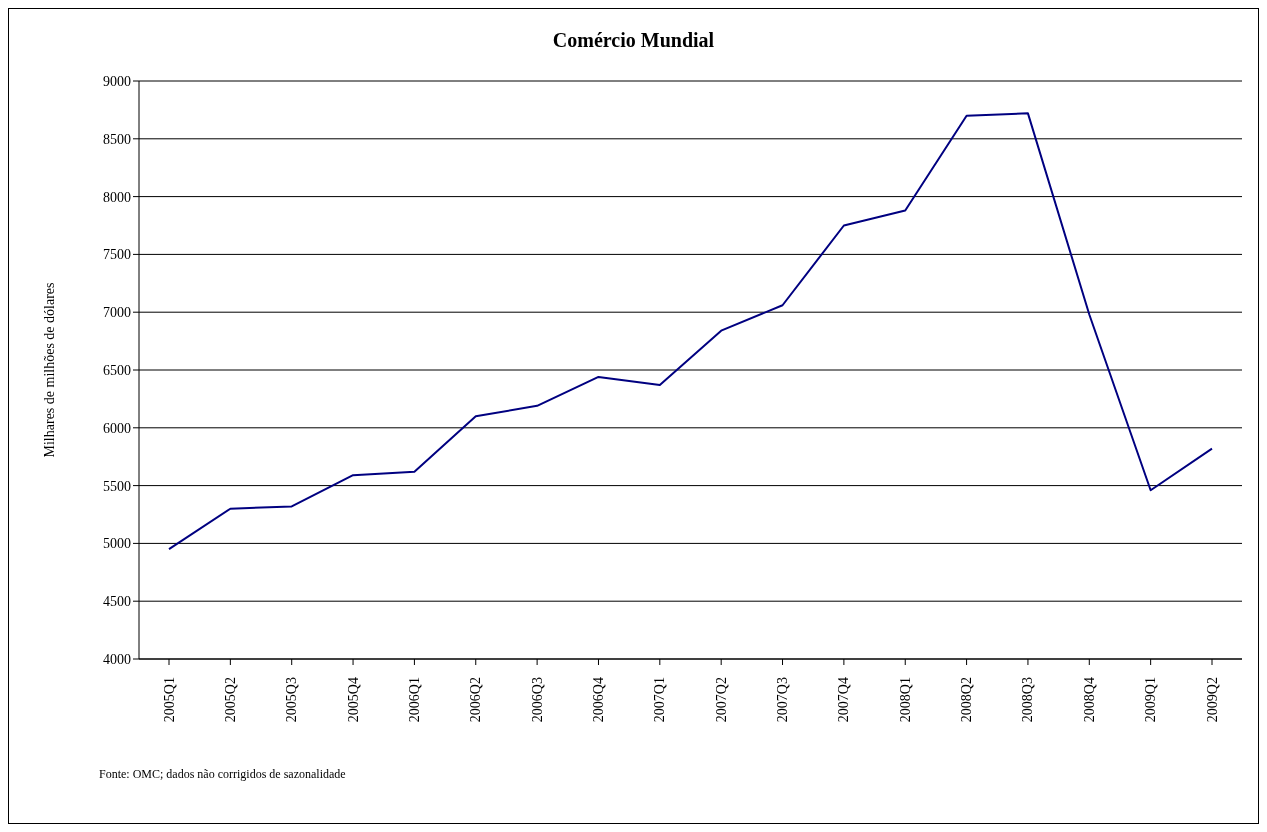  Describe the element at coordinates (117, 428) in the screenshot. I see `y-tick-label: 6000` at that location.